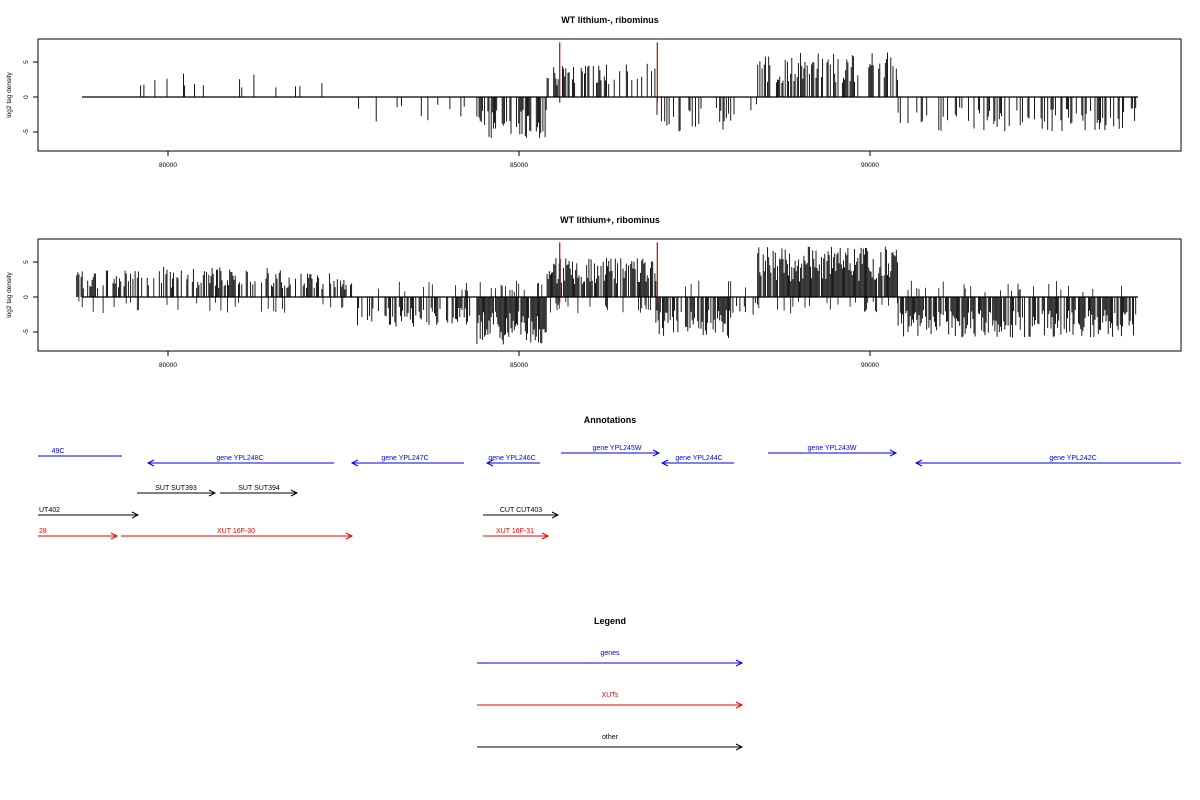 Image resolution: width=1200 pixels, height=800 pixels. Describe the element at coordinates (610, 653) in the screenshot. I see `legend-label: genes` at that location.